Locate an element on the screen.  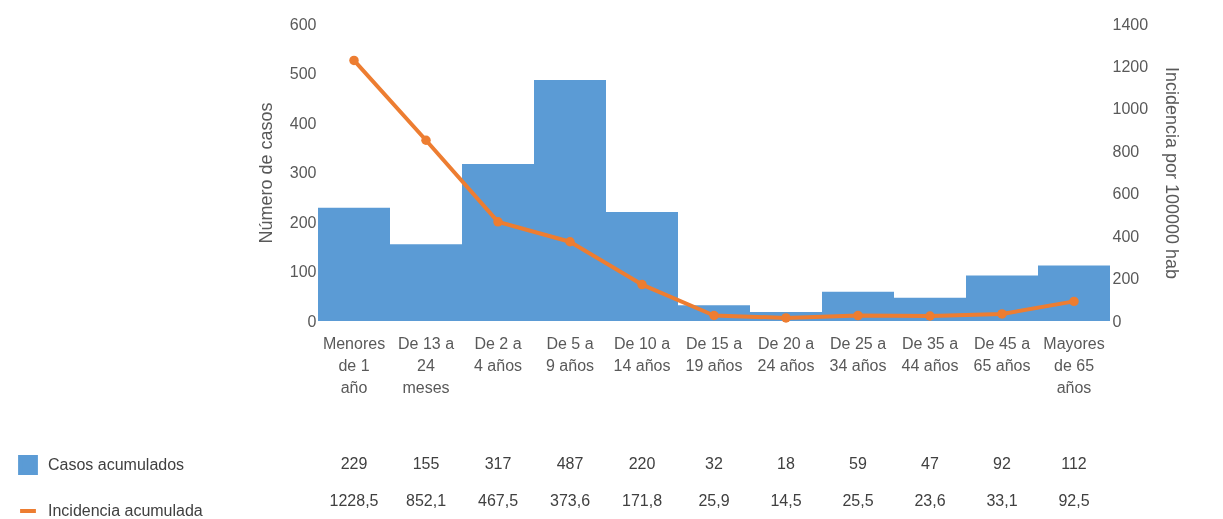
data-label: 220 is located at coordinates (642, 463).